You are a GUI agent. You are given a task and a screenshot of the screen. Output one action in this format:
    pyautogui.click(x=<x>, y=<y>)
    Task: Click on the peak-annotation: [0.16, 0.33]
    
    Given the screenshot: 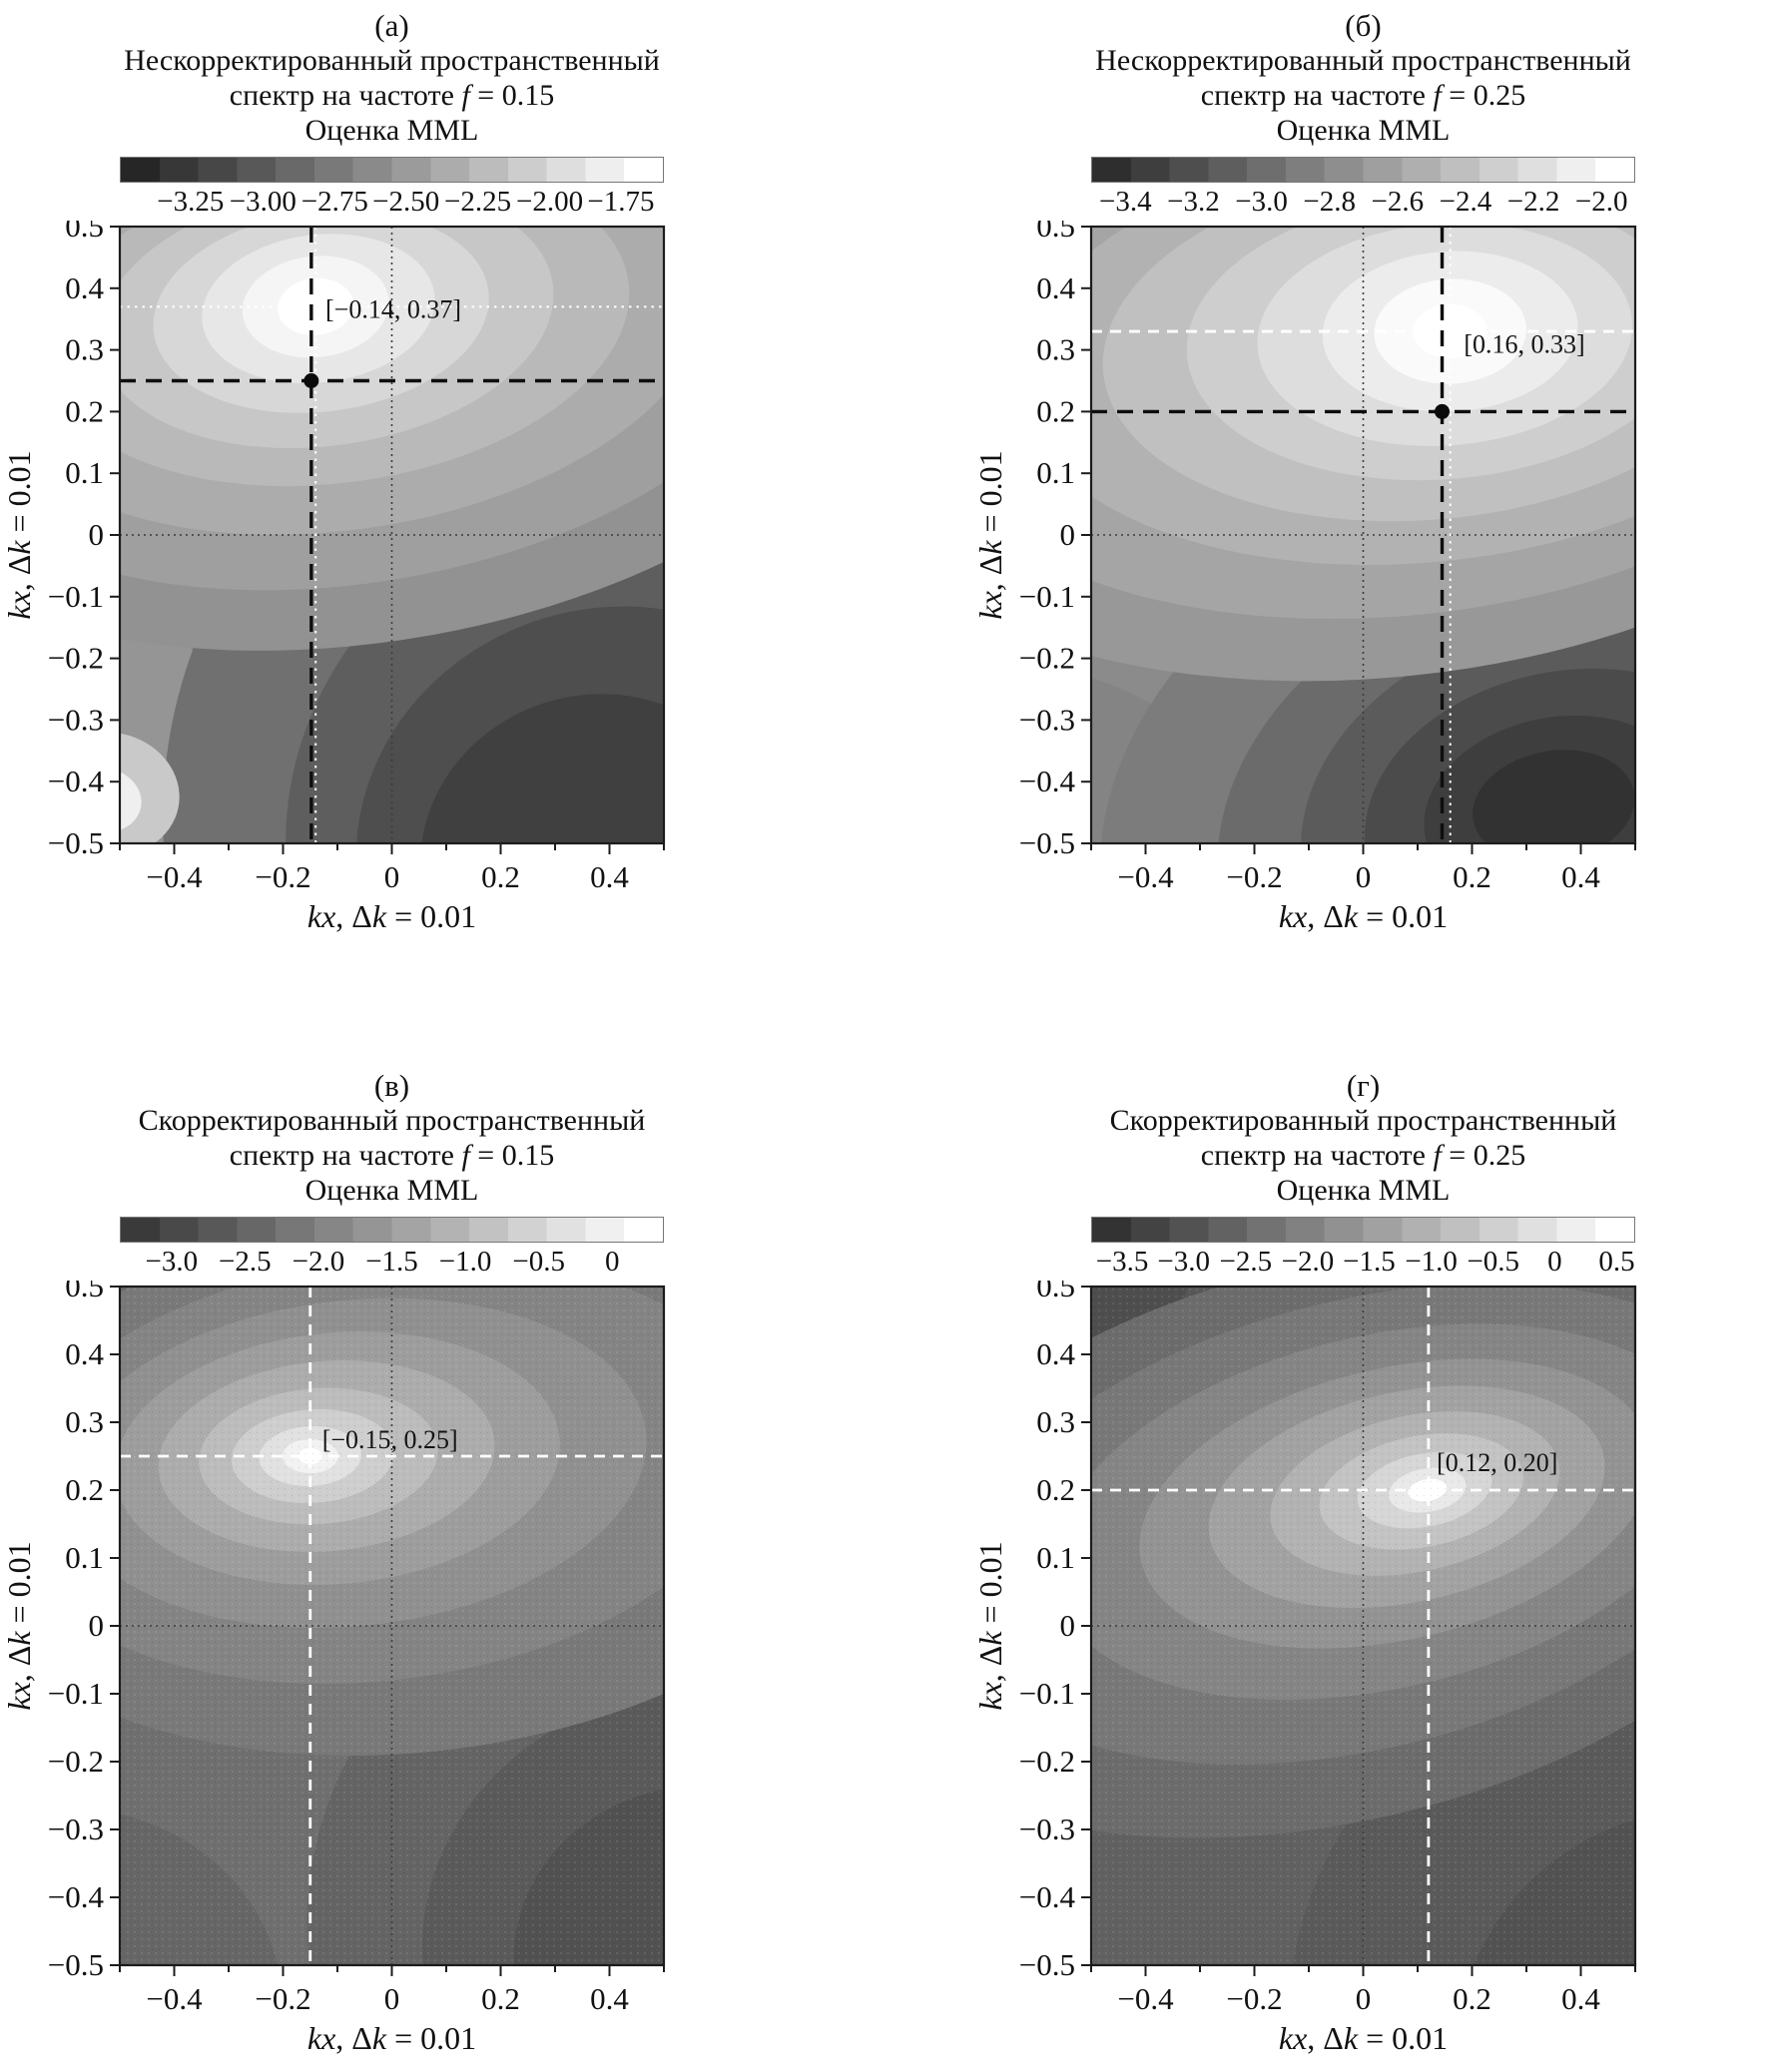 What is the action you would take?
    pyautogui.click(x=1524, y=345)
    